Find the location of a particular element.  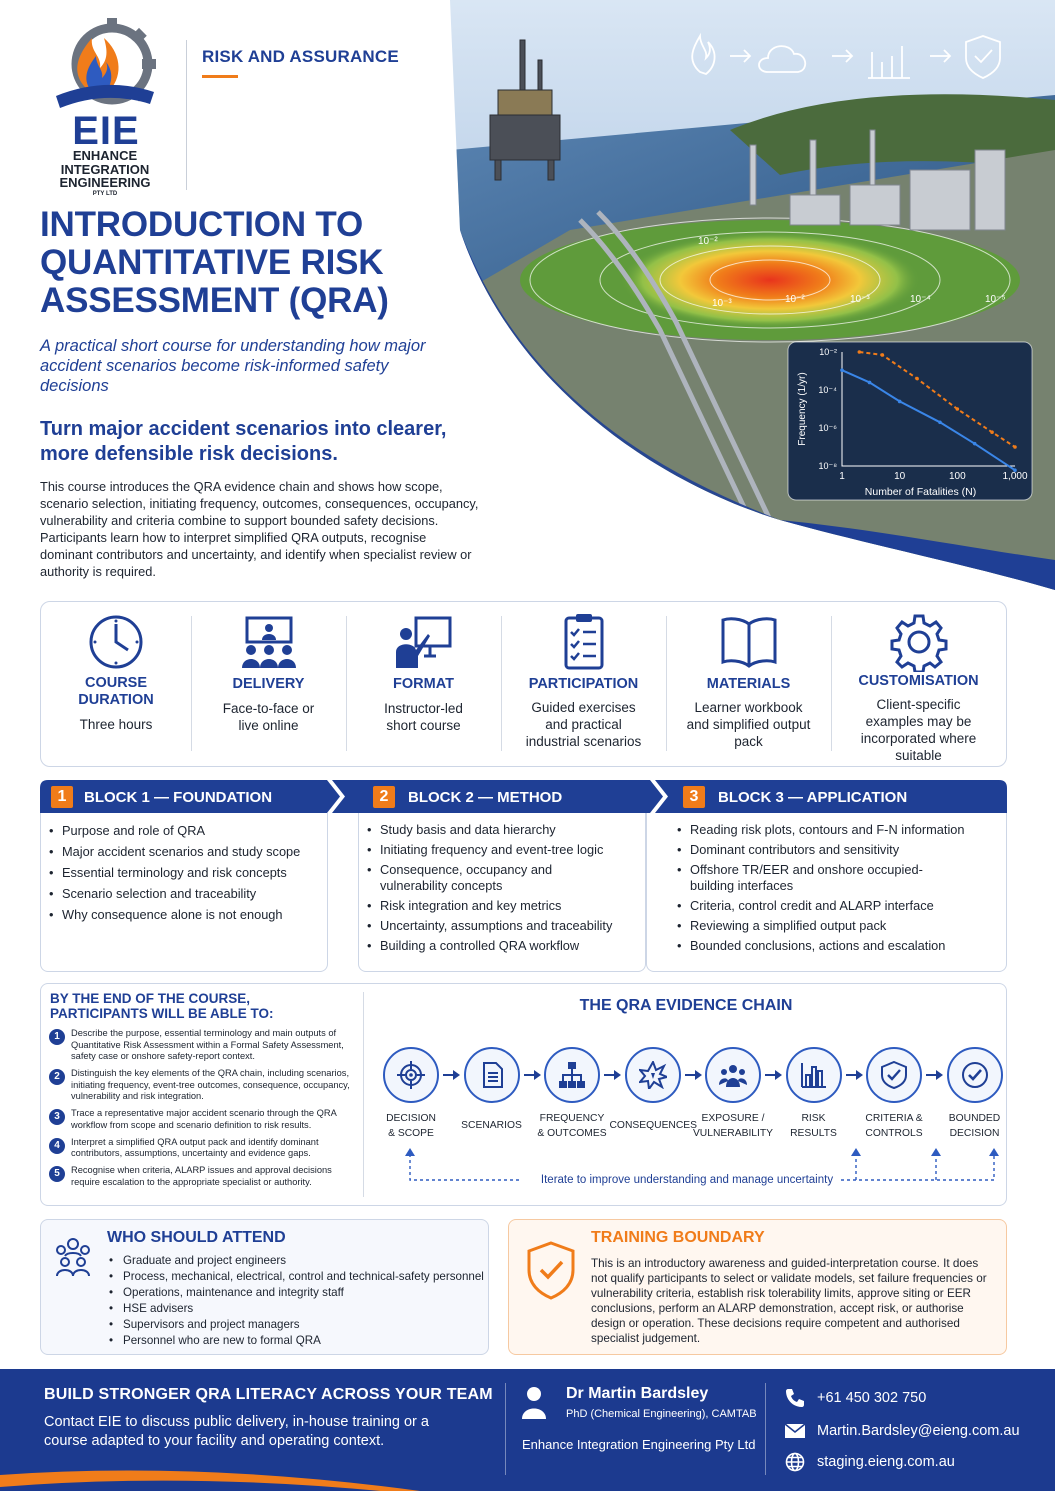

list-item: Purpose and role of QRA is located at coordinates (184, 831).